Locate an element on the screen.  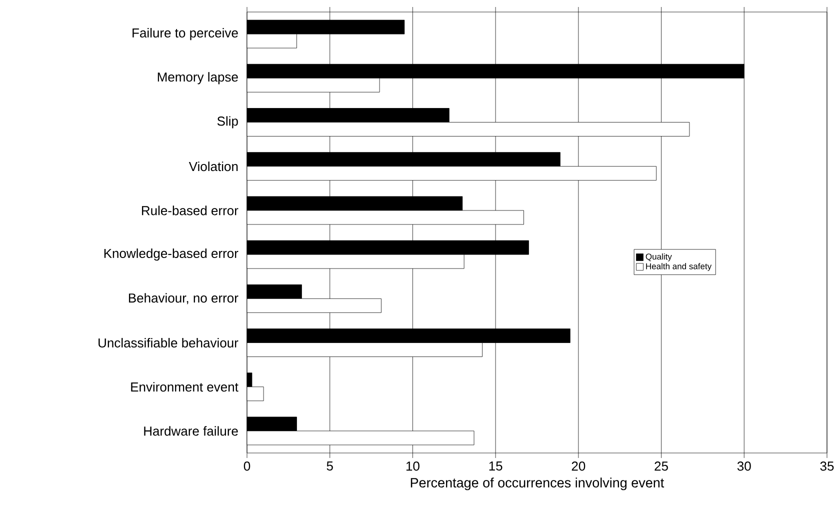
x-tick-label: 30 is located at coordinates (744, 466).